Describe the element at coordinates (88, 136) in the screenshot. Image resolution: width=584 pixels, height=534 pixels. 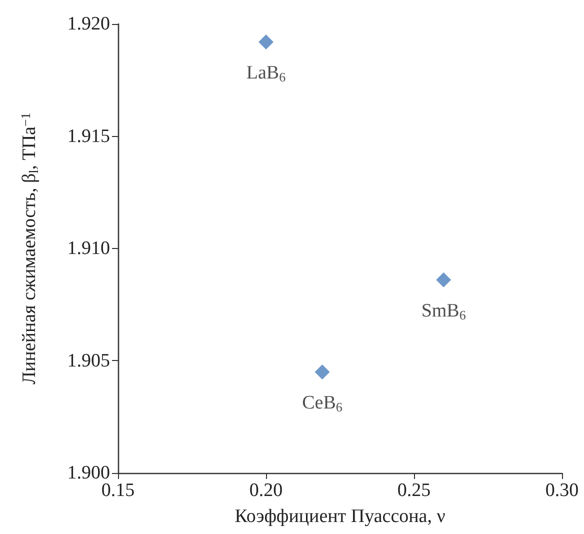
I see `y-tick-label: 1.915` at that location.